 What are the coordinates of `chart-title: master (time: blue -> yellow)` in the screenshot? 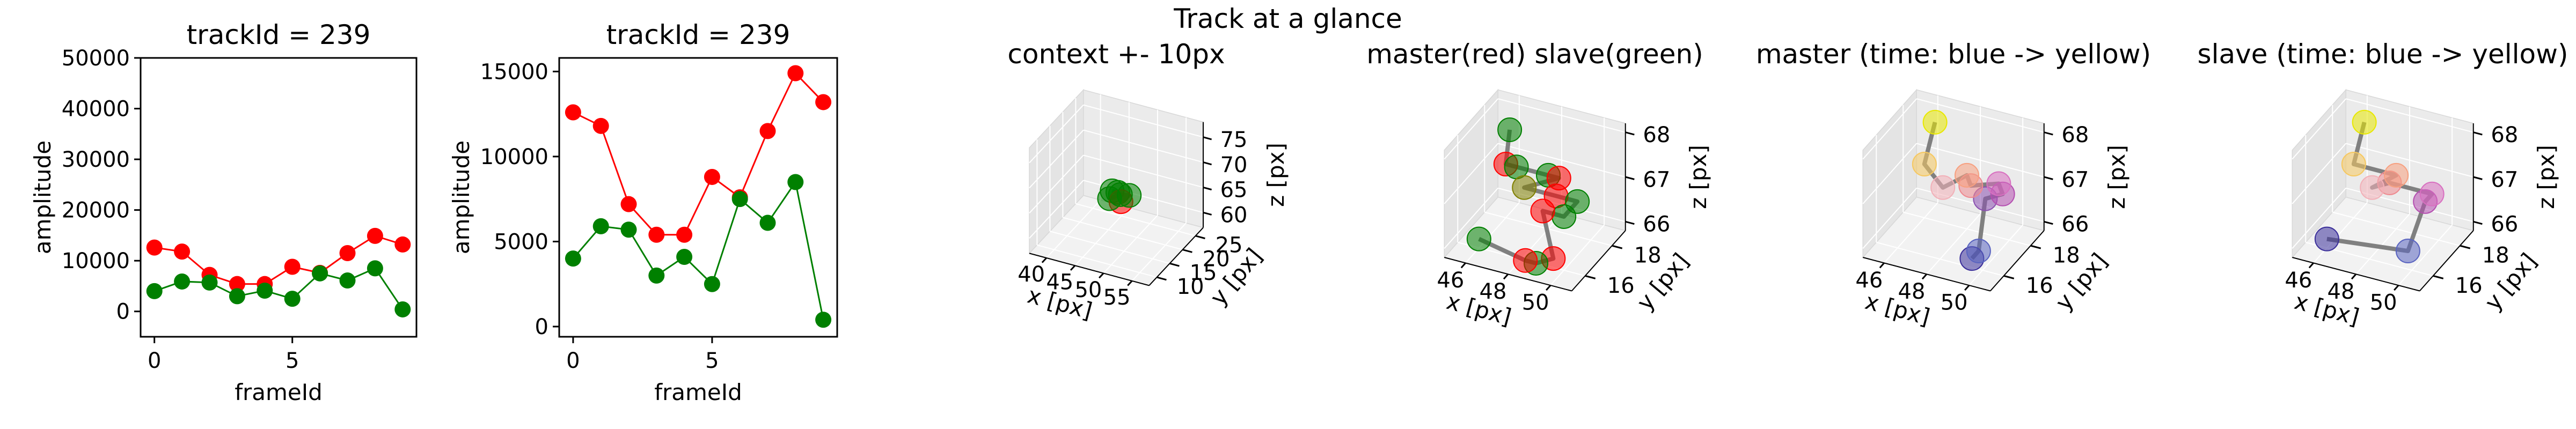 It's located at (1953, 54).